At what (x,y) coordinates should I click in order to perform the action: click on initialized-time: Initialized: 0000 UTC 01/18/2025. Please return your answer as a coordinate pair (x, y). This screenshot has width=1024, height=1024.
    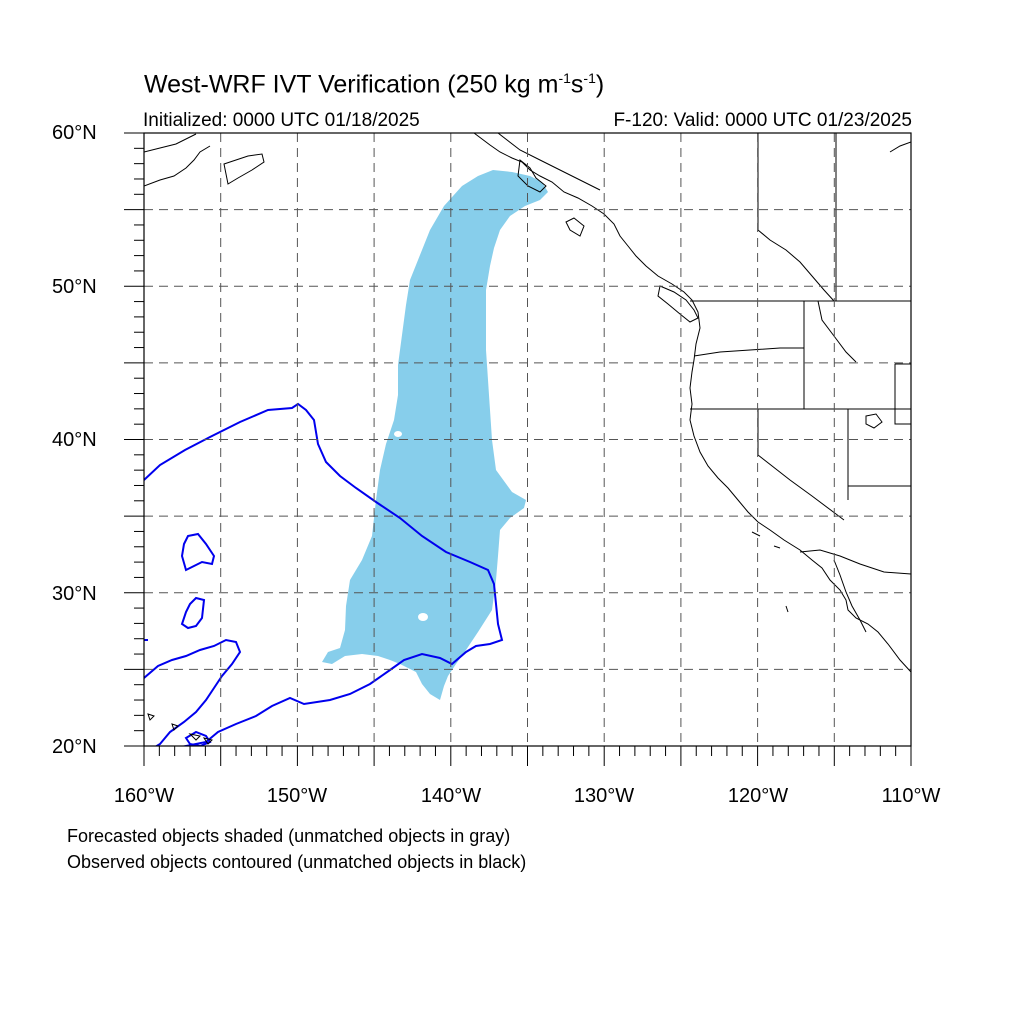
    Looking at the image, I should click on (281, 120).